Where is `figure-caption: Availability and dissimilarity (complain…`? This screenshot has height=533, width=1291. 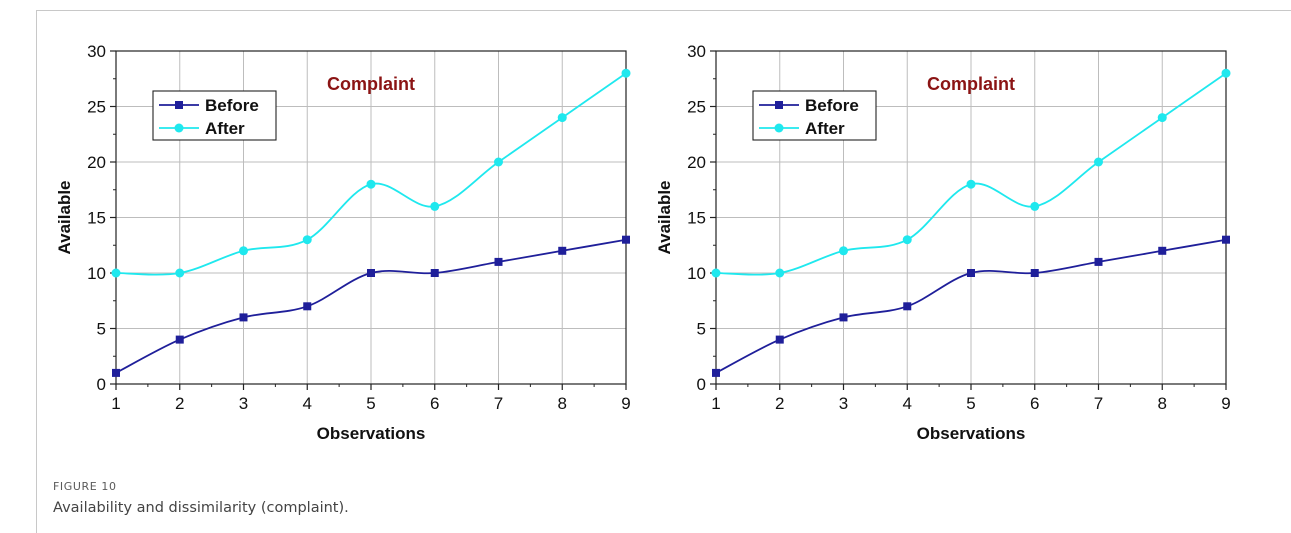
figure-caption: Availability and dissimilarity (complain… is located at coordinates (201, 508).